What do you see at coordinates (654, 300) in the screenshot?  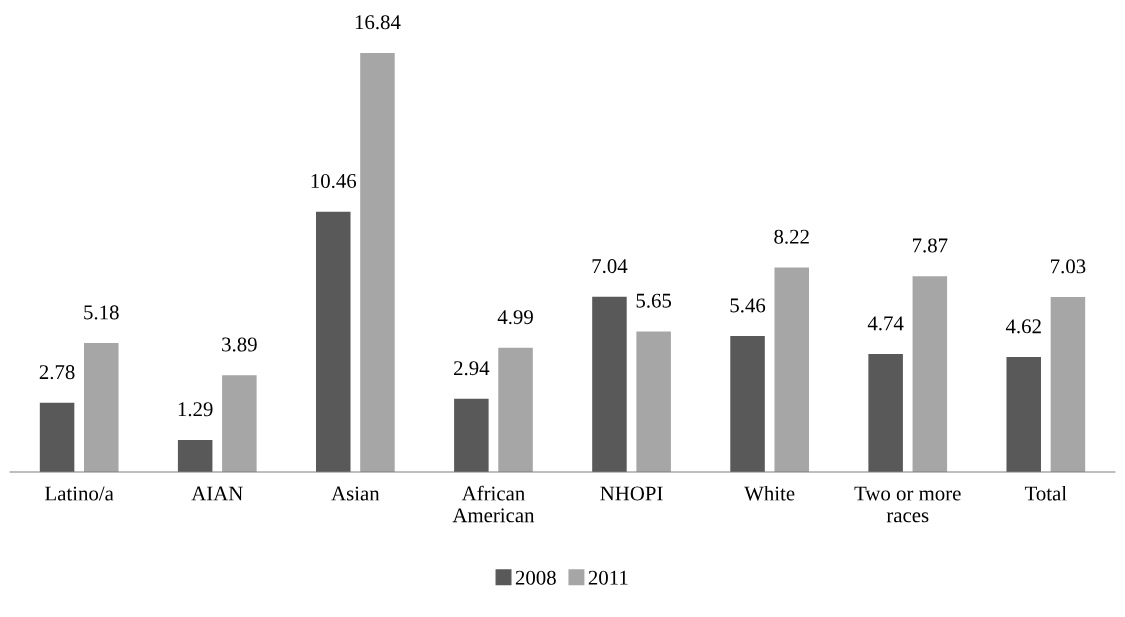 I see `data-label: 5.65` at bounding box center [654, 300].